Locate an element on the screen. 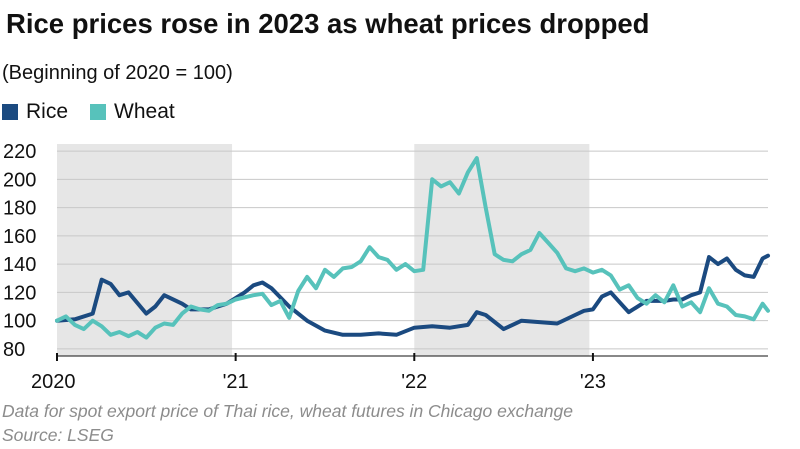  y-tick-label-120: 120 is located at coordinates (19, 293).